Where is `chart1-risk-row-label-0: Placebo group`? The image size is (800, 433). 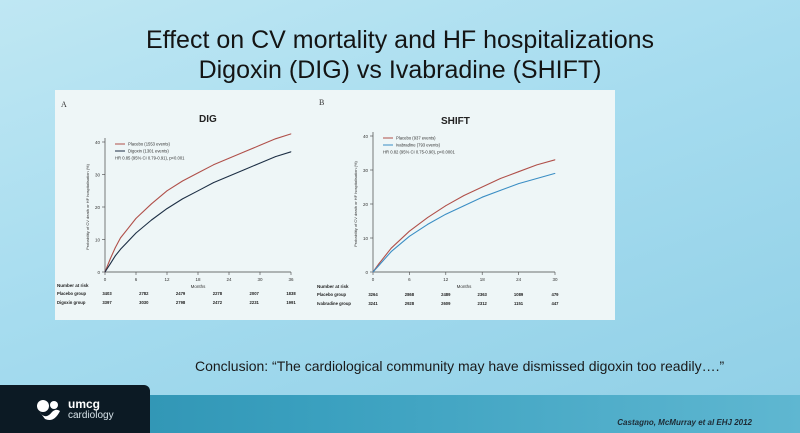 chart1-risk-row-label-0: Placebo group is located at coordinates (332, 294).